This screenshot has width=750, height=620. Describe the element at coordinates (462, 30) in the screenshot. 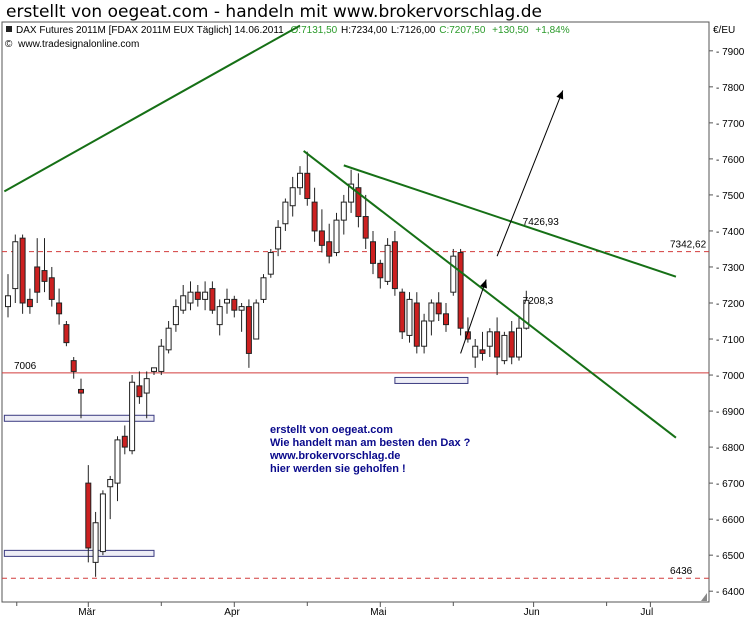

I see `header-close: C:7207,50` at that location.